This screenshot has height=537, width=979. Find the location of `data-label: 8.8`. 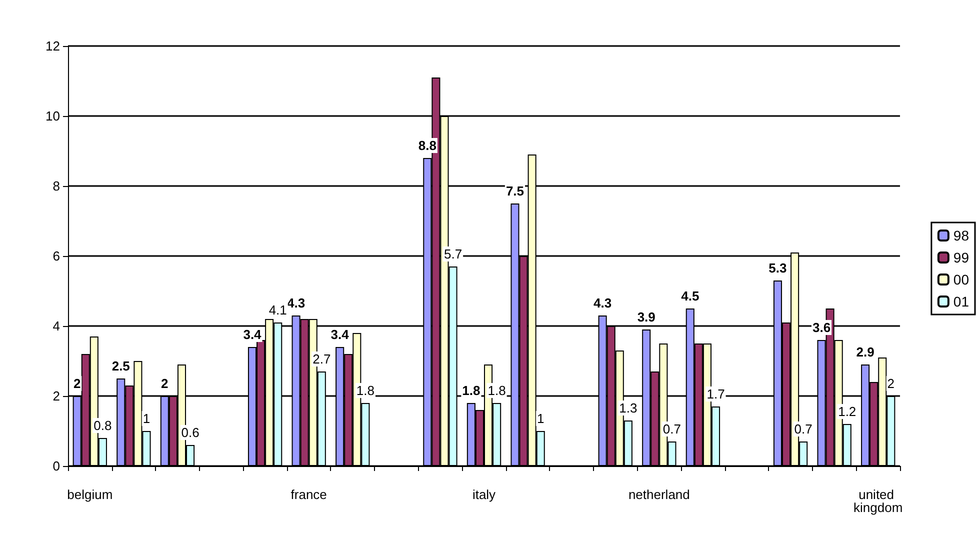

data-label: 8.8 is located at coordinates (427, 145).